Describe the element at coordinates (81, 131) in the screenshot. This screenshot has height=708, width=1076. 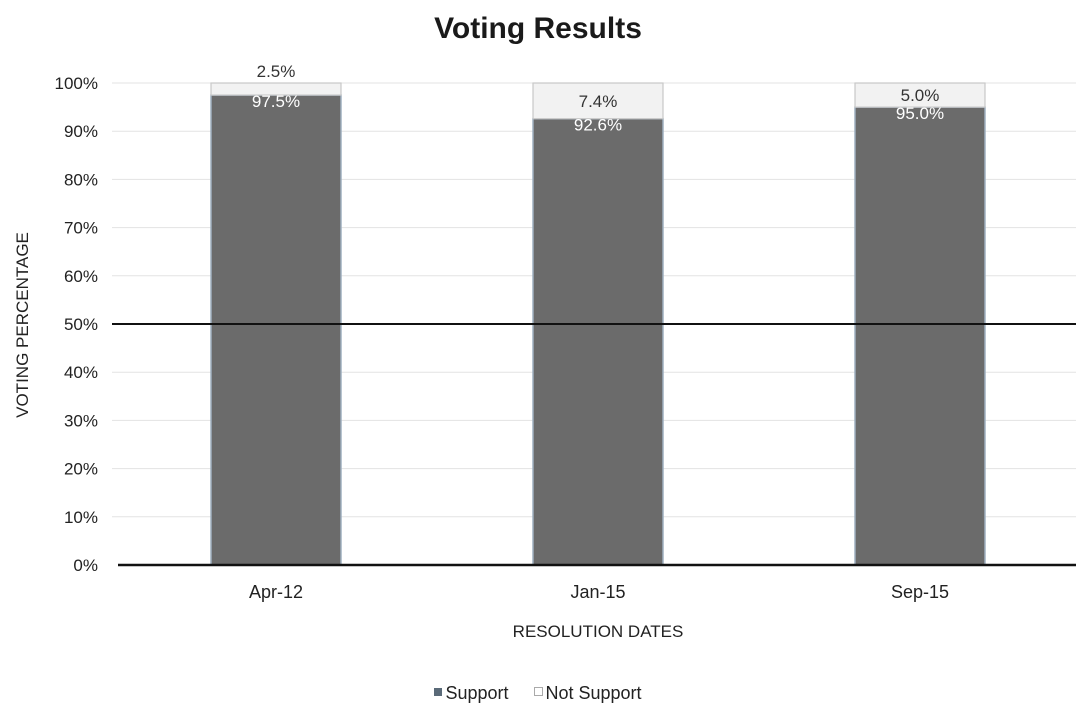
I see `y-tick-label: 90%` at that location.